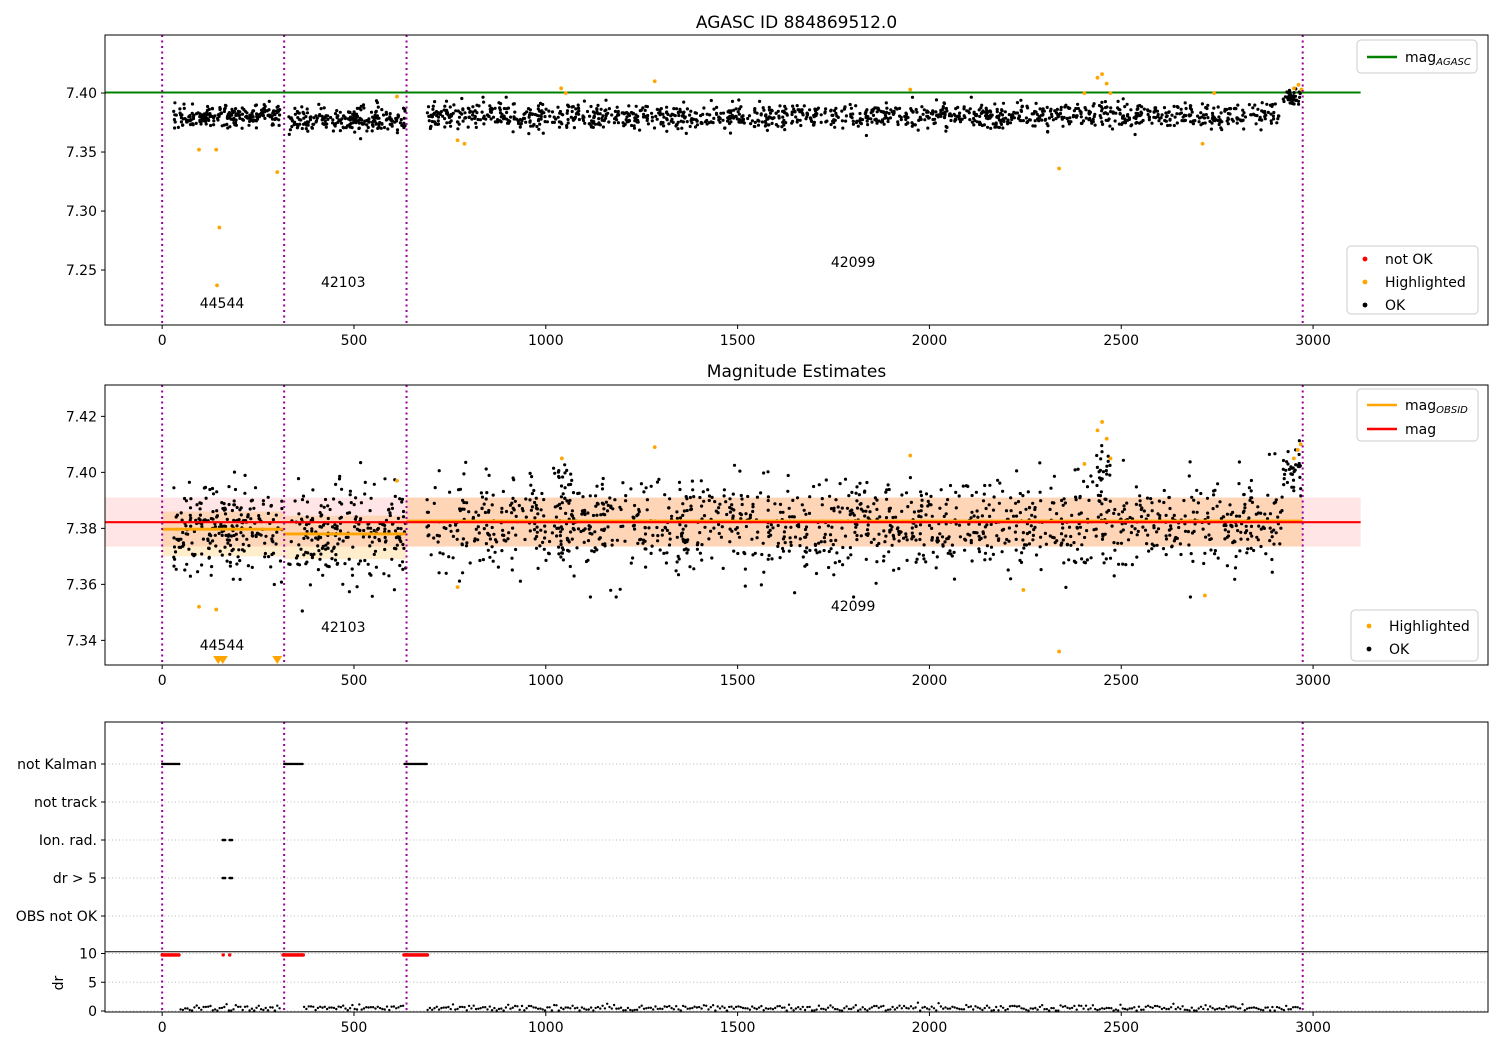 The height and width of the screenshot is (1050, 1500). I want to click on obsid-annotation: 42099, so click(853, 607).